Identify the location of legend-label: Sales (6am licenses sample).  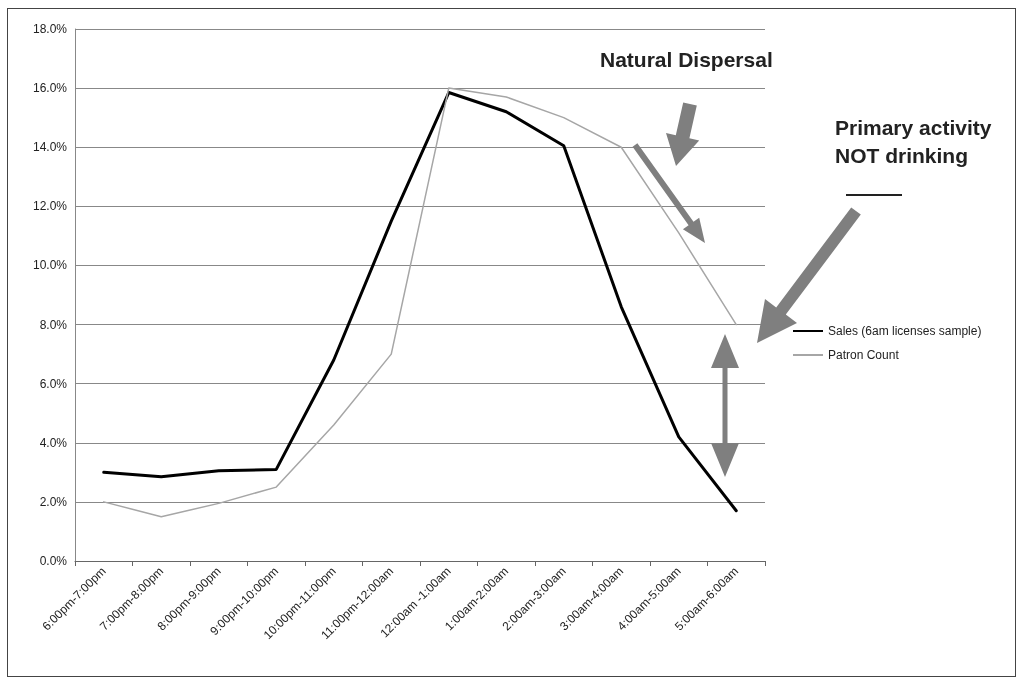
(905, 331).